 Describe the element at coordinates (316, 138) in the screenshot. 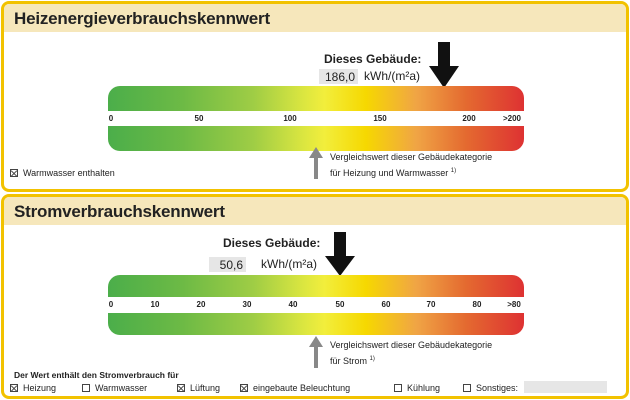

I see `heat-scale-bottom` at that location.